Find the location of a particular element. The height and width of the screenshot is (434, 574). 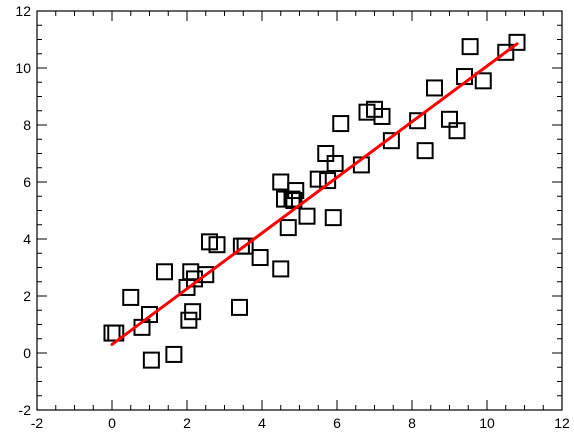

x-tick-label: 10 is located at coordinates (487, 423).